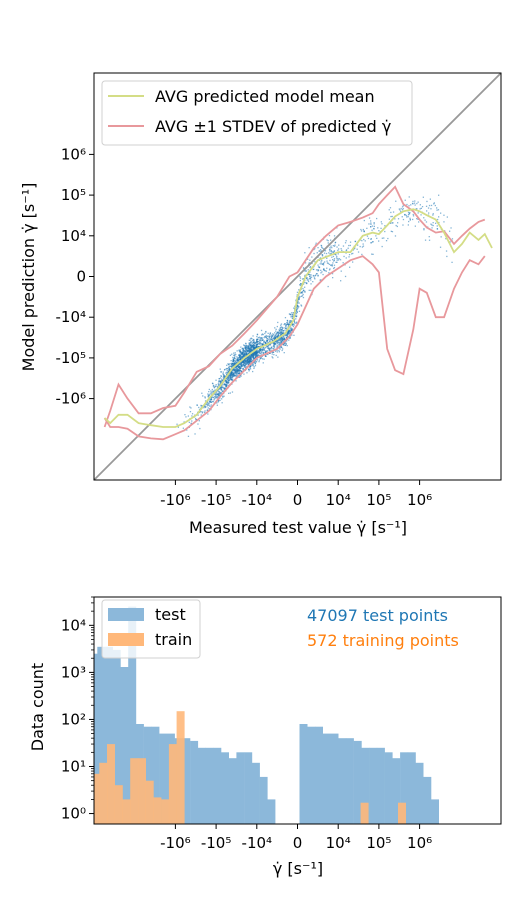  What do you see at coordinates (338, 843) in the screenshot?
I see `x-tick-label: 10⁴` at bounding box center [338, 843].